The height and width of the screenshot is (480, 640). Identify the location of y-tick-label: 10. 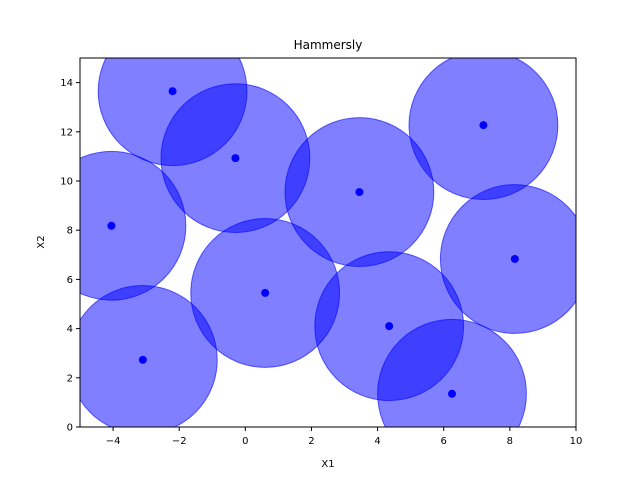
(66, 182).